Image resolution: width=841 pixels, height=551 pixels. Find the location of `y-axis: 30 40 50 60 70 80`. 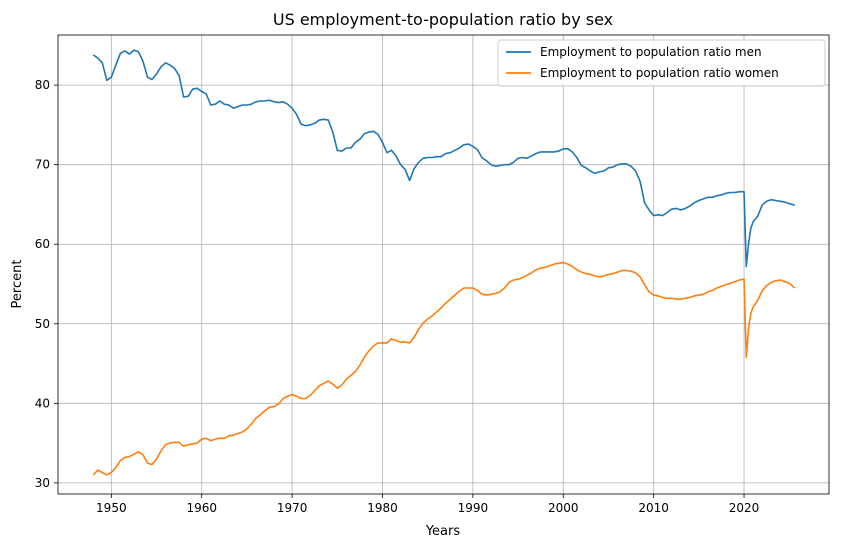

y-axis: 30 40 50 60 70 80 is located at coordinates (46, 284).